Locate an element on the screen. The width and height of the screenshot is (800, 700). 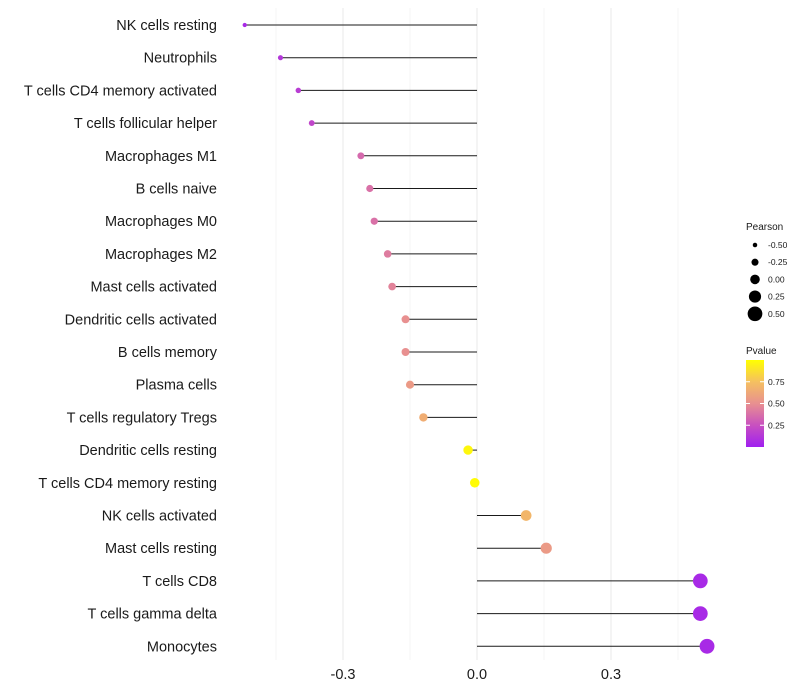
category-label: T cells regulatory Tregs is located at coordinates (142, 418).